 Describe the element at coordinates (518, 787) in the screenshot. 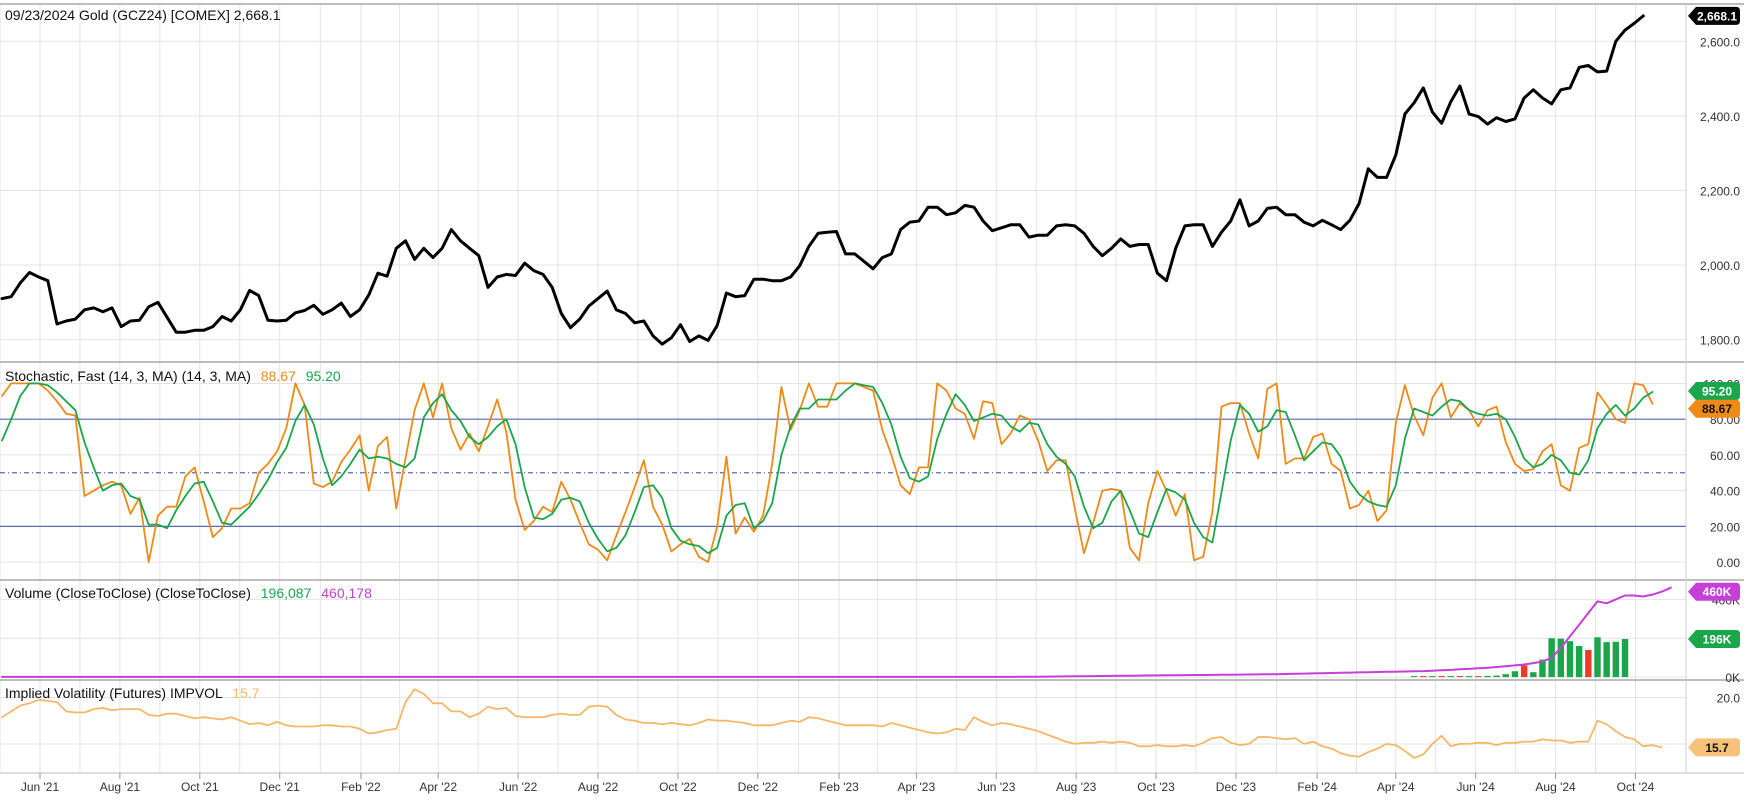

I see `x-tick-label: Jun '22` at that location.